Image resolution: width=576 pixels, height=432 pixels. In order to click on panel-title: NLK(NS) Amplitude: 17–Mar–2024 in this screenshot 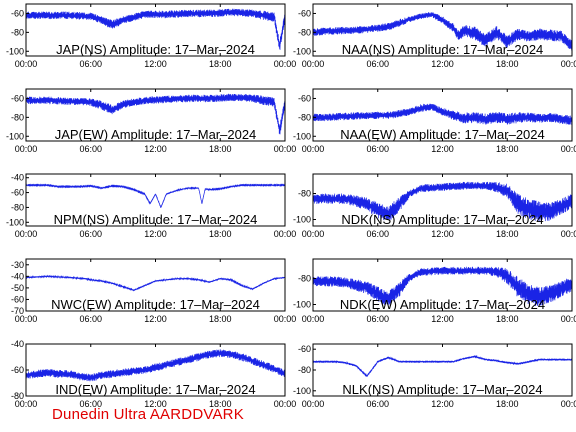, I will do `click(442, 389)`.